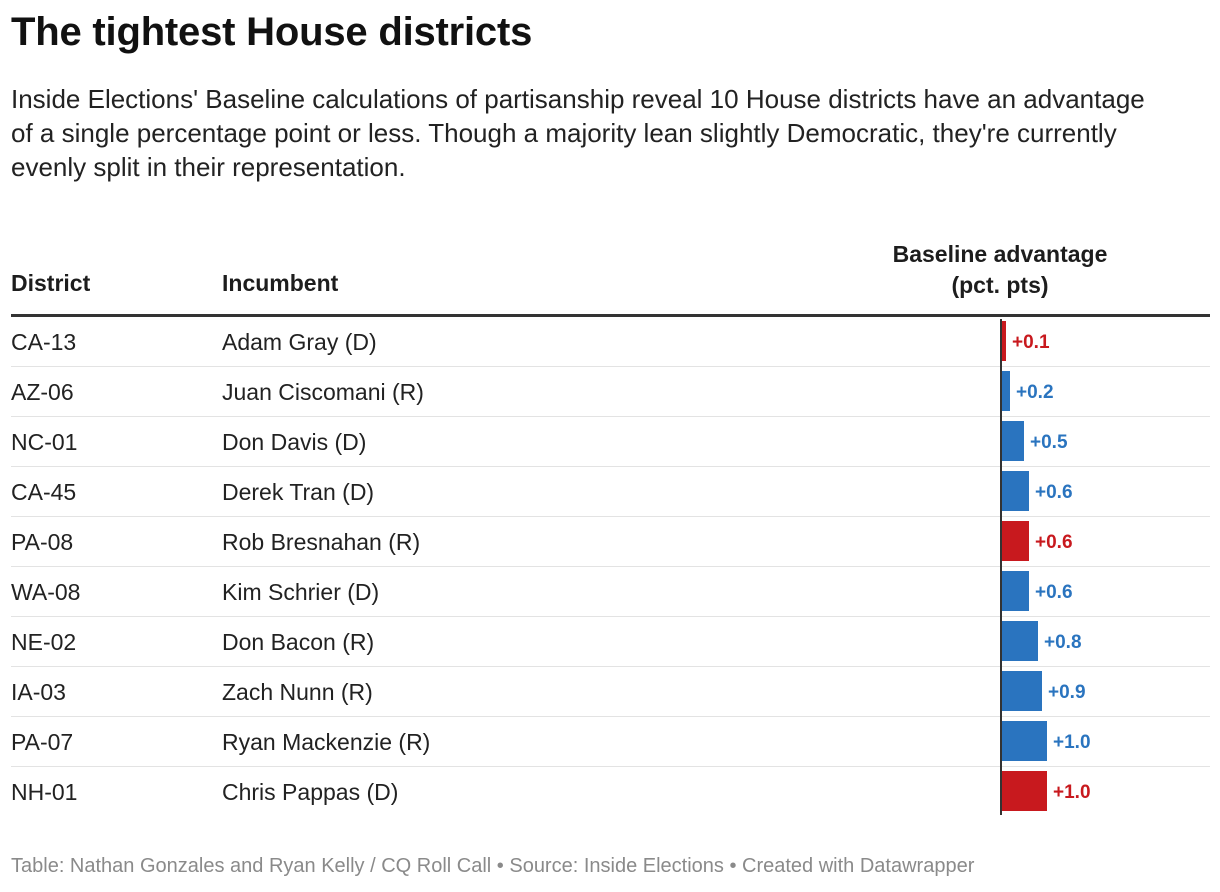 This screenshot has width=1220, height=892. What do you see at coordinates (1063, 642) in the screenshot?
I see `baseline-value-label: +0.8` at bounding box center [1063, 642].